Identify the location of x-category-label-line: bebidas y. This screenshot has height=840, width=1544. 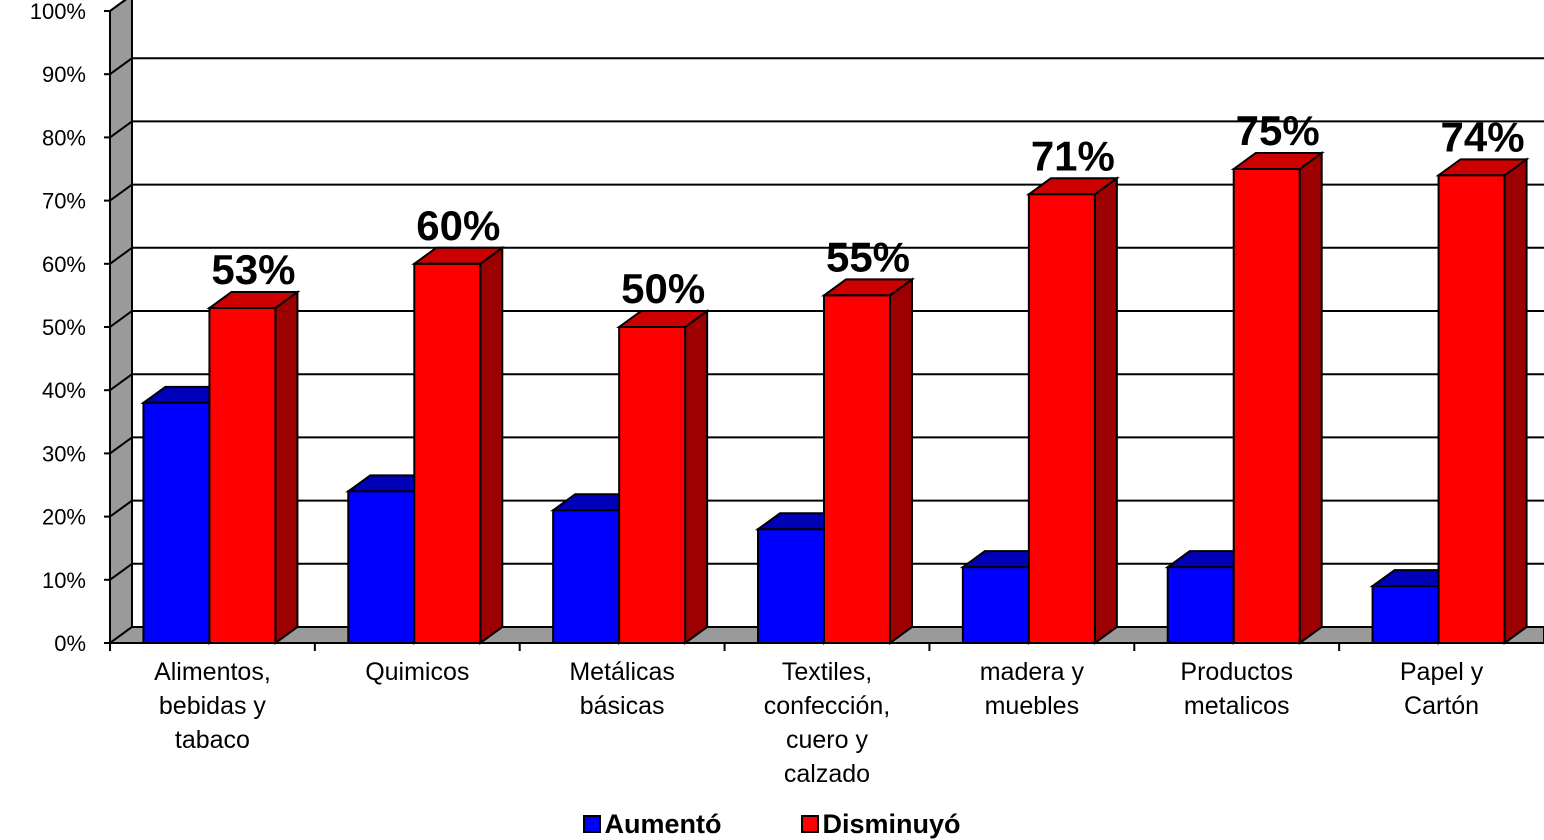
(213, 706).